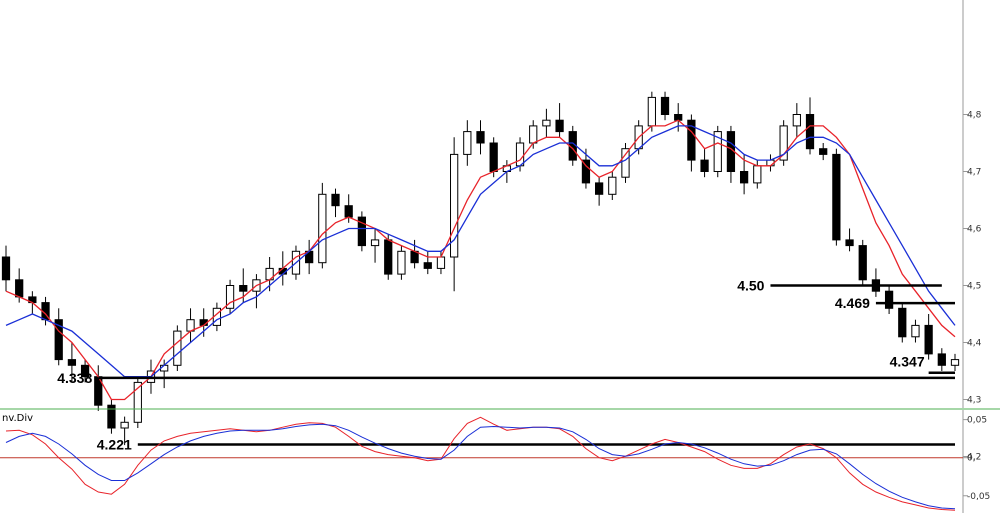 This screenshot has width=1000, height=513. I want to click on oscillator-title: nv.Div, so click(17, 418).